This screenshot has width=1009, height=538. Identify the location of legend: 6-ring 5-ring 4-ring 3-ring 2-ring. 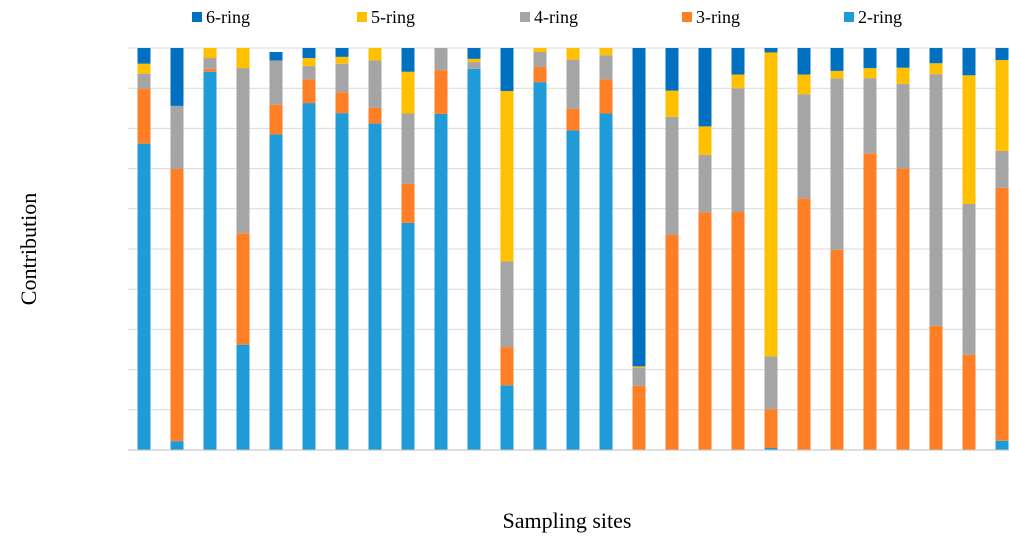
(547, 17).